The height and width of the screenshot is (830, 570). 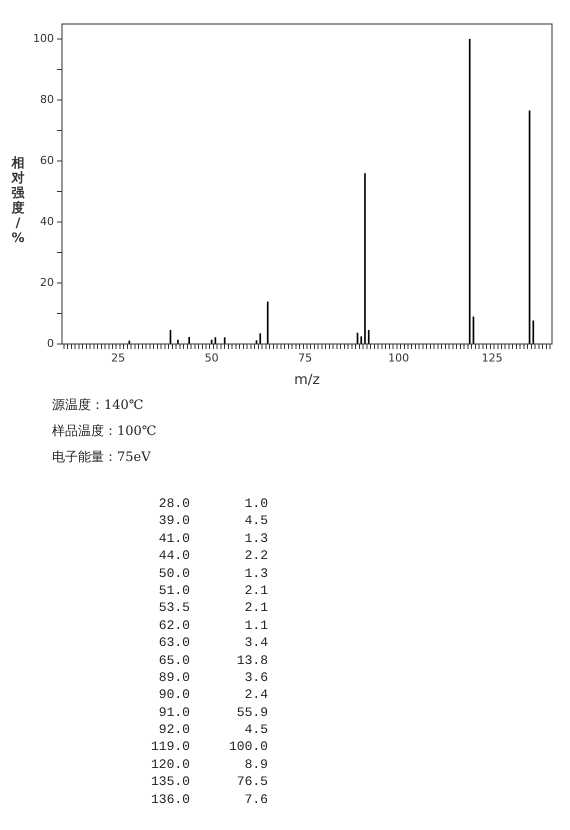 What do you see at coordinates (209, 747) in the screenshot?
I see `text: 119.0 100.0` at bounding box center [209, 747].